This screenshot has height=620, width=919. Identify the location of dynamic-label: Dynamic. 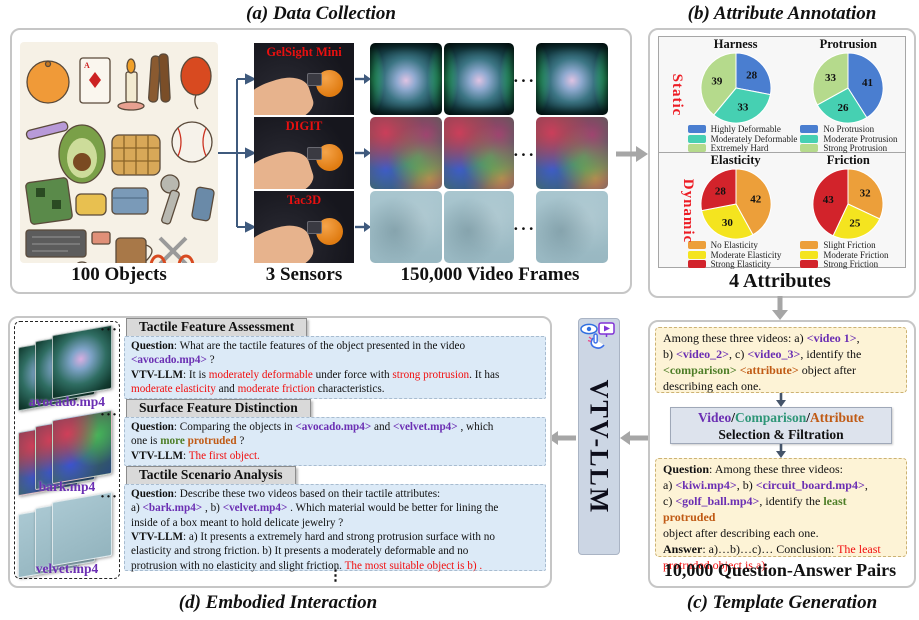
(687, 210).